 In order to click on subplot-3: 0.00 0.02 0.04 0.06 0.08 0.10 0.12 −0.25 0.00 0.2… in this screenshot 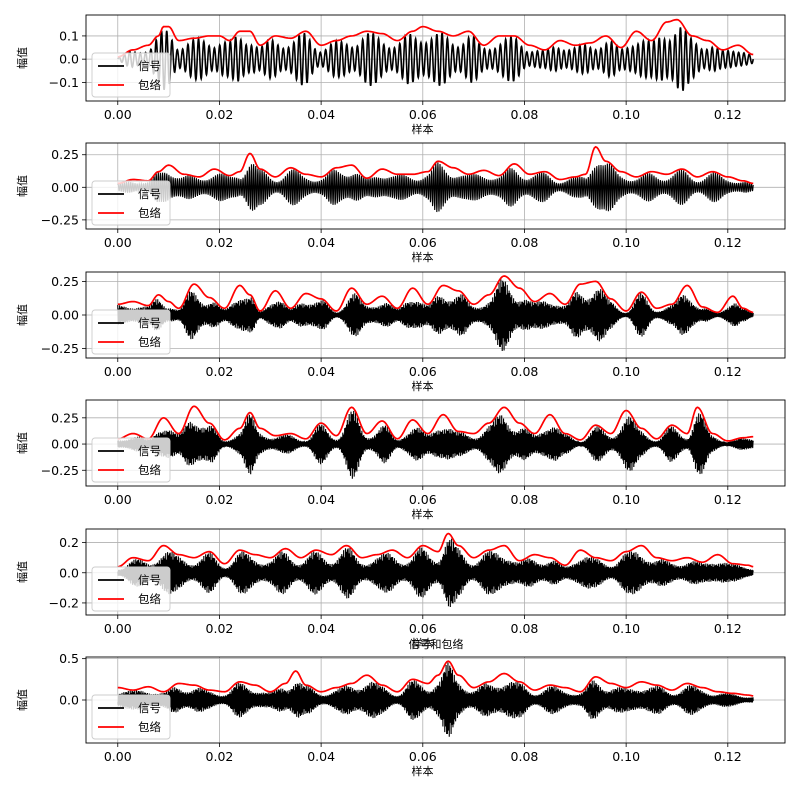, I will do `click(401, 332)`.